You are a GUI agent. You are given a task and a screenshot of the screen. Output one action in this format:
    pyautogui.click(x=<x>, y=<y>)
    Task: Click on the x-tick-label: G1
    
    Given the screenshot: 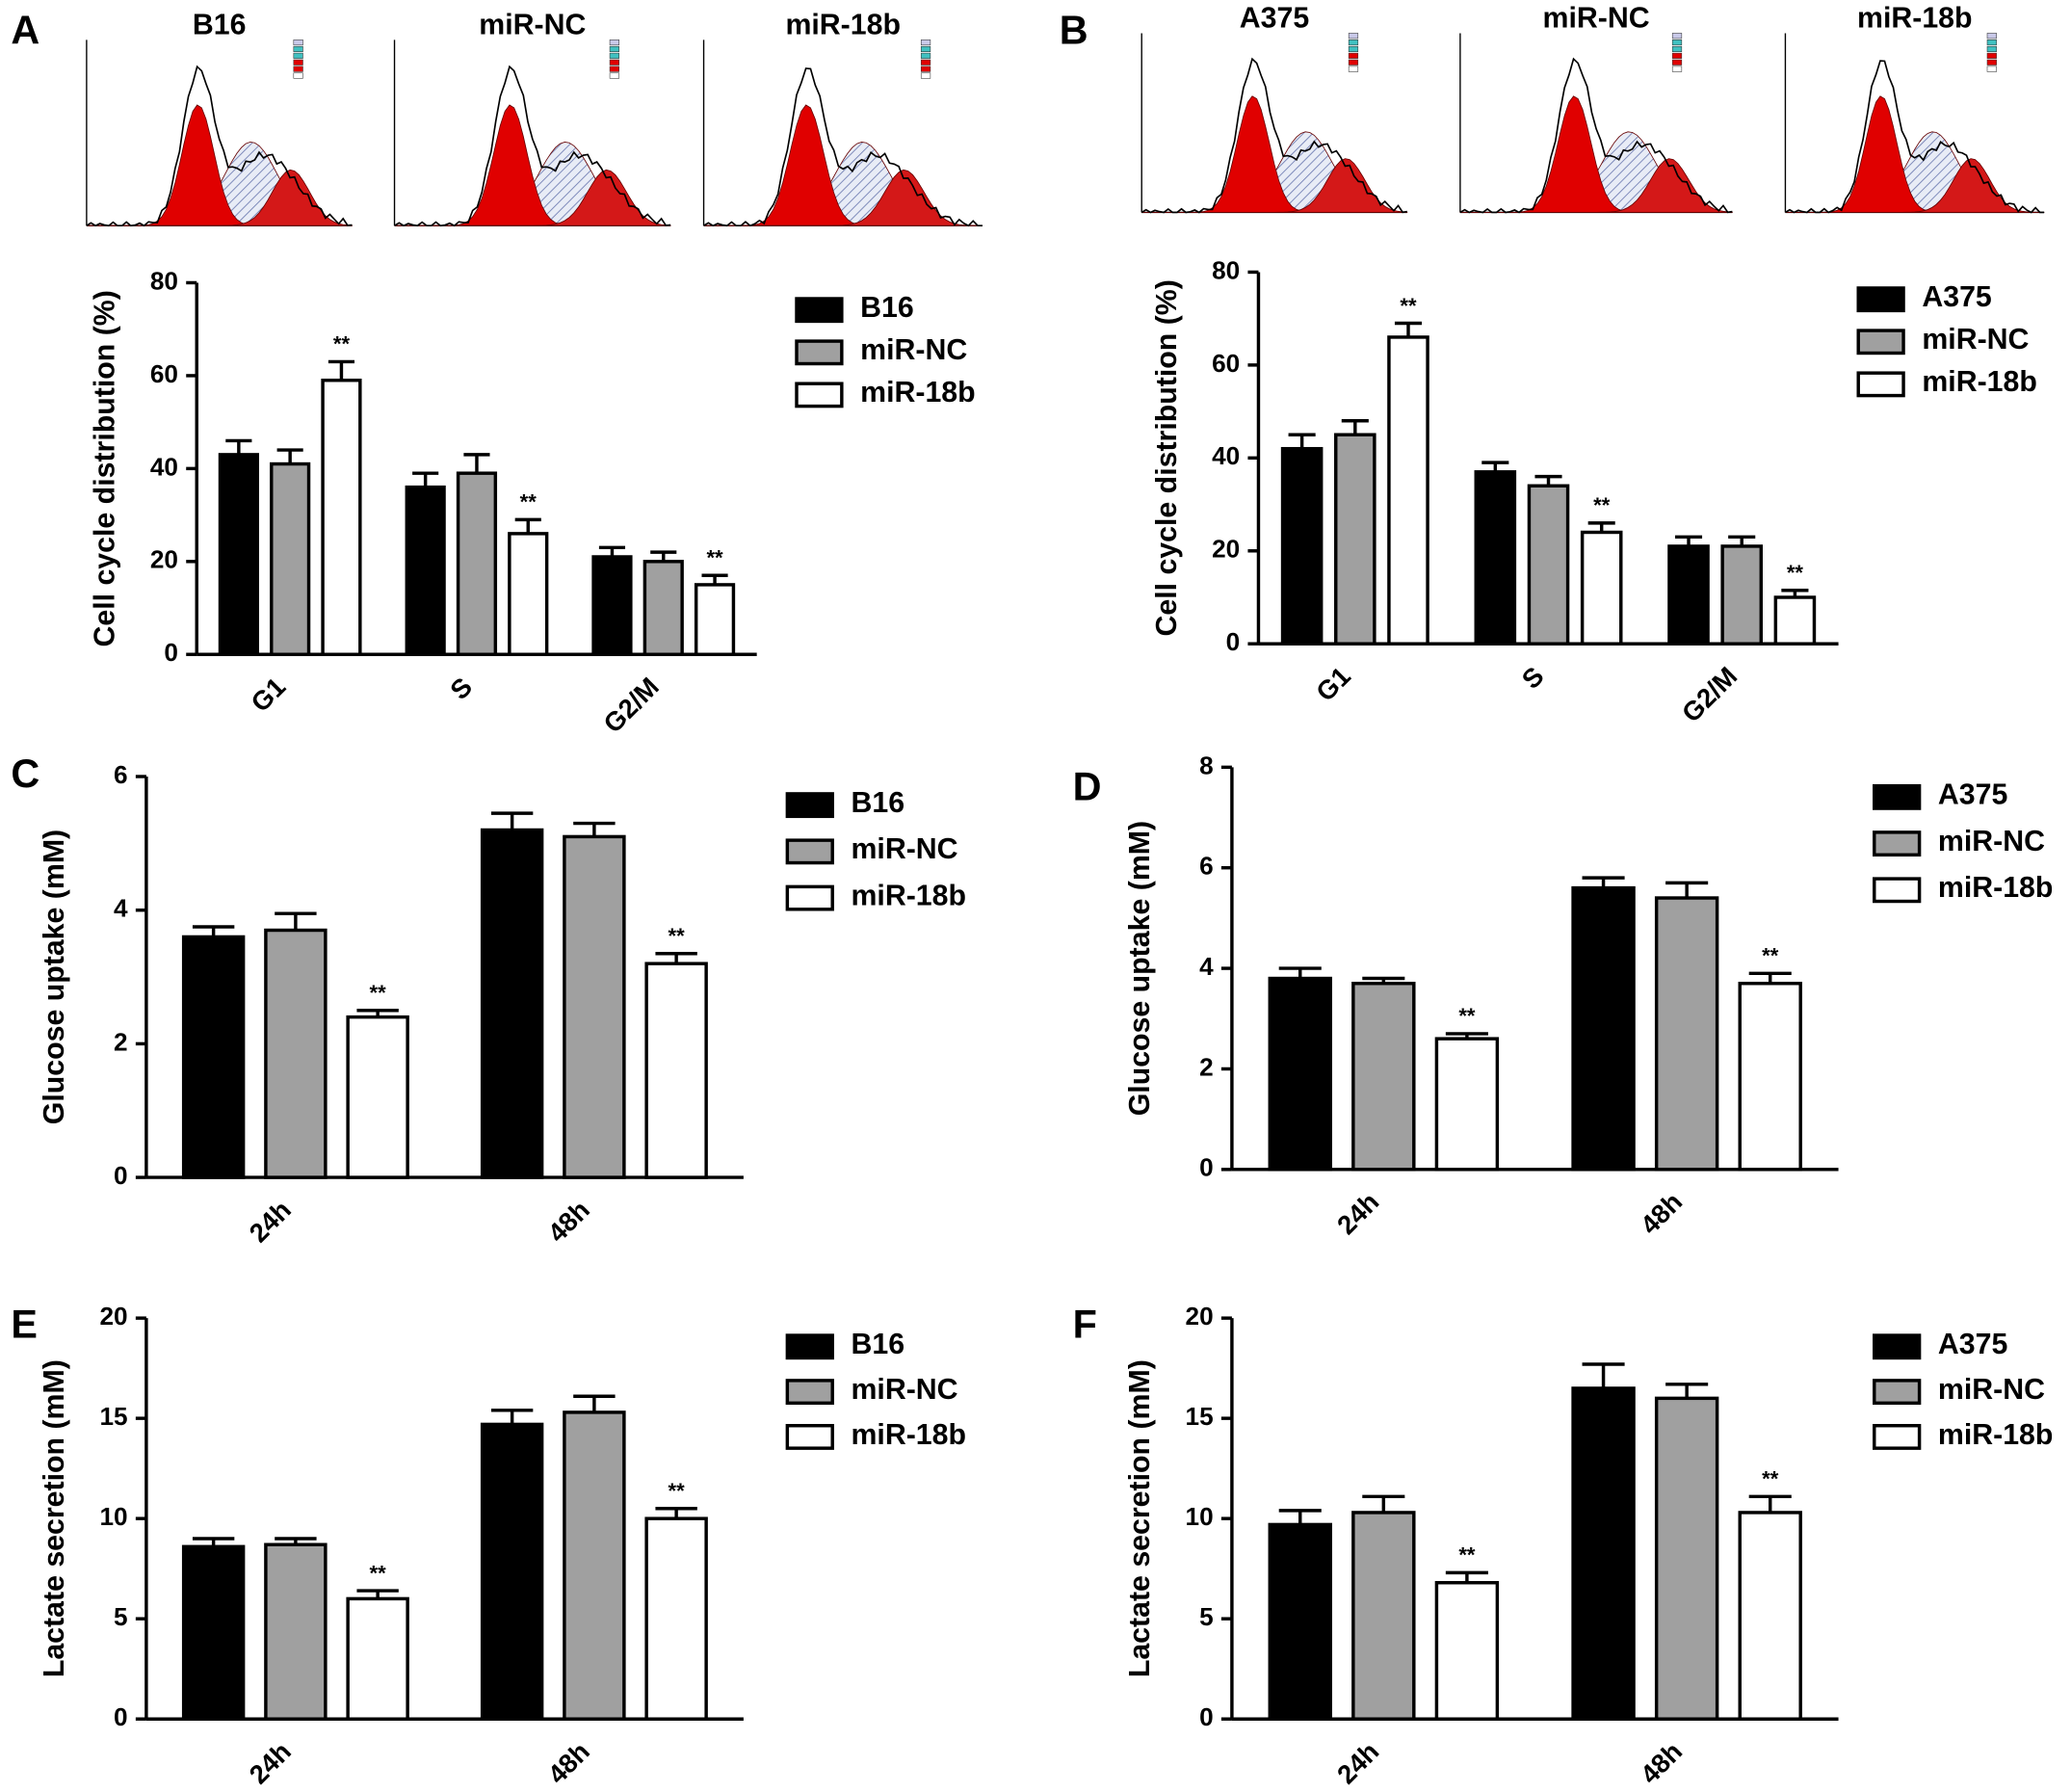 What is the action you would take?
    pyautogui.click(x=268, y=695)
    